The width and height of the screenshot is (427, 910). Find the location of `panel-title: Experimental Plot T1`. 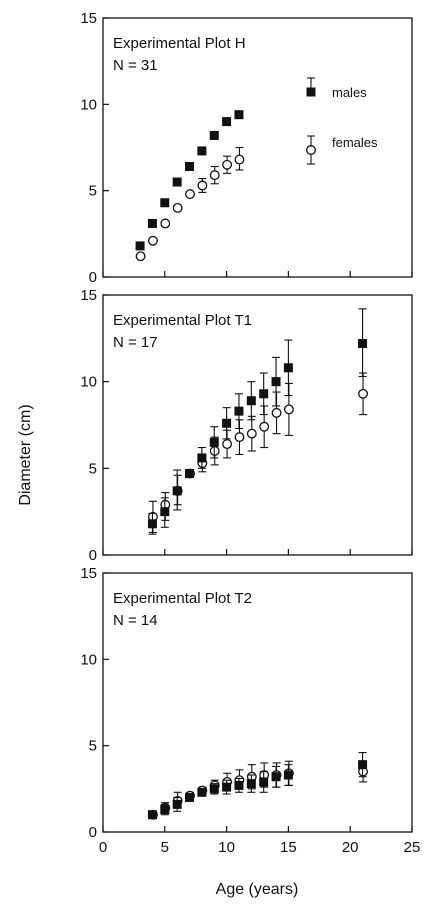

panel-title: Experimental Plot T1 is located at coordinates (182, 320).